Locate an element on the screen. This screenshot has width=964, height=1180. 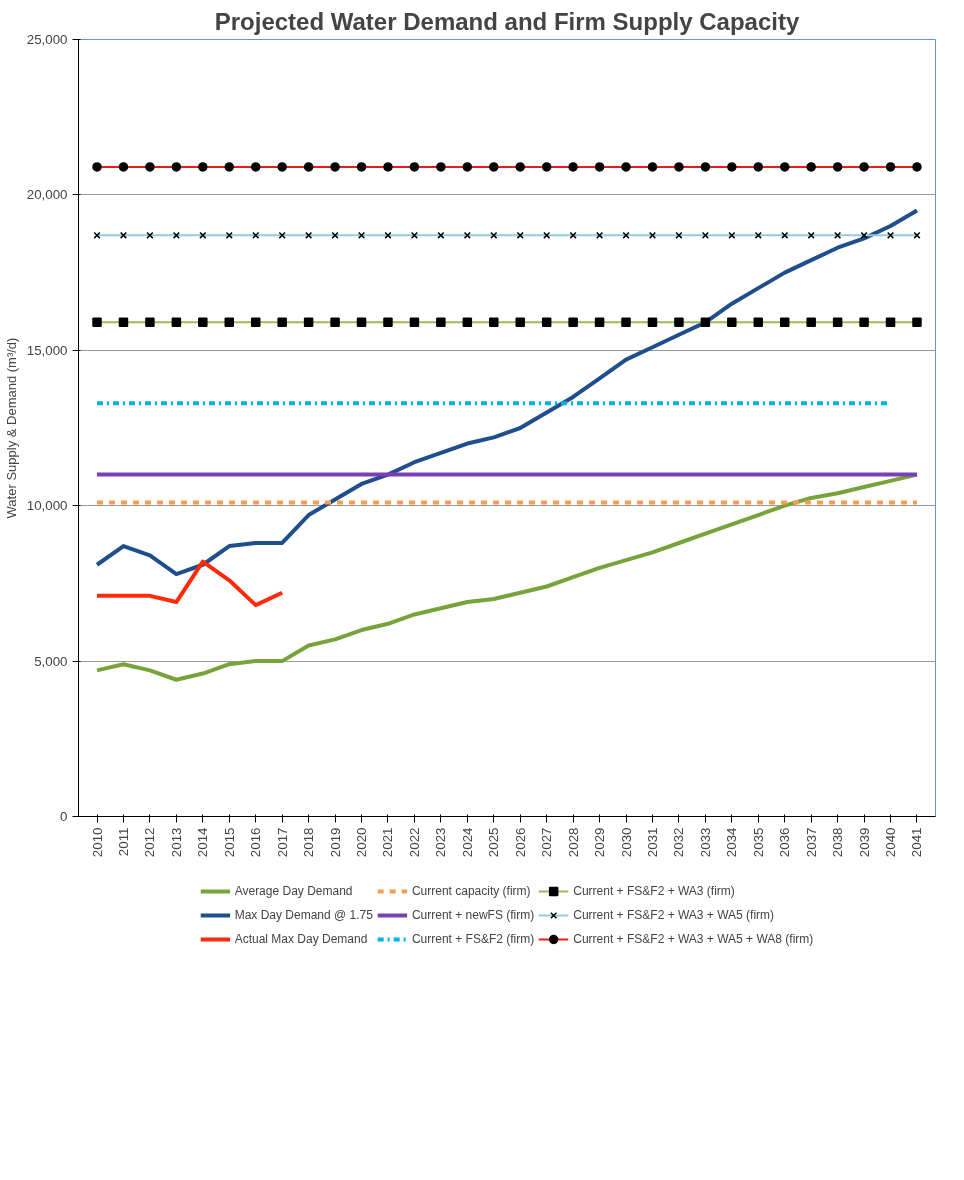
x-tick-label: 2031 is located at coordinates (652, 842).